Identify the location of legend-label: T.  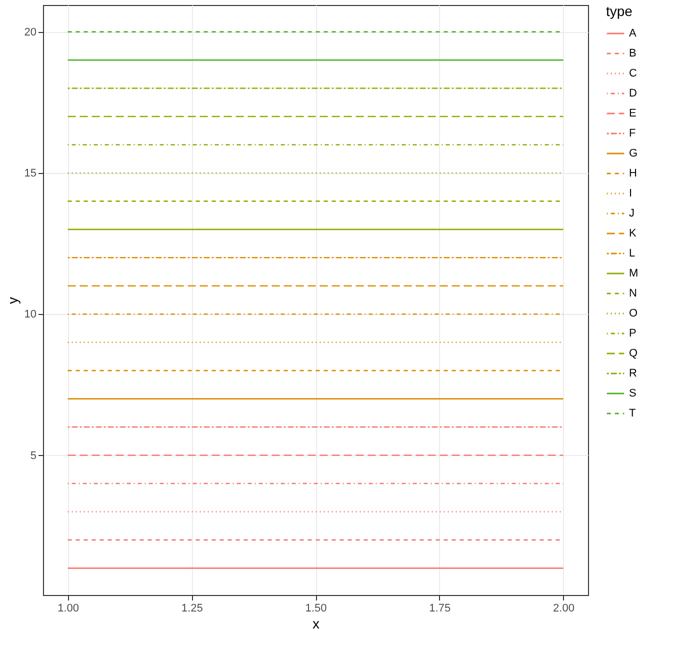
(632, 414).